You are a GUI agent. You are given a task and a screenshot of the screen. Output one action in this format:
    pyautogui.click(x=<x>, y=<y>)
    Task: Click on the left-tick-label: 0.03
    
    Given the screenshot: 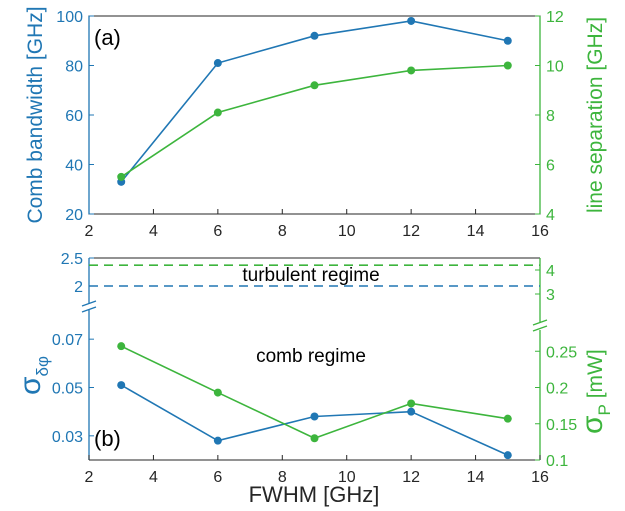 What is the action you would take?
    pyautogui.click(x=67, y=437)
    